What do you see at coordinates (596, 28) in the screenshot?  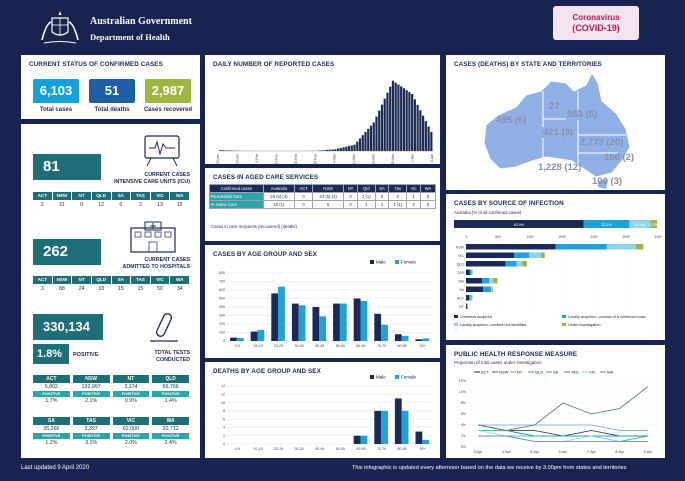 I see `covid-badge-bottom: (COVID-19)` at bounding box center [596, 28].